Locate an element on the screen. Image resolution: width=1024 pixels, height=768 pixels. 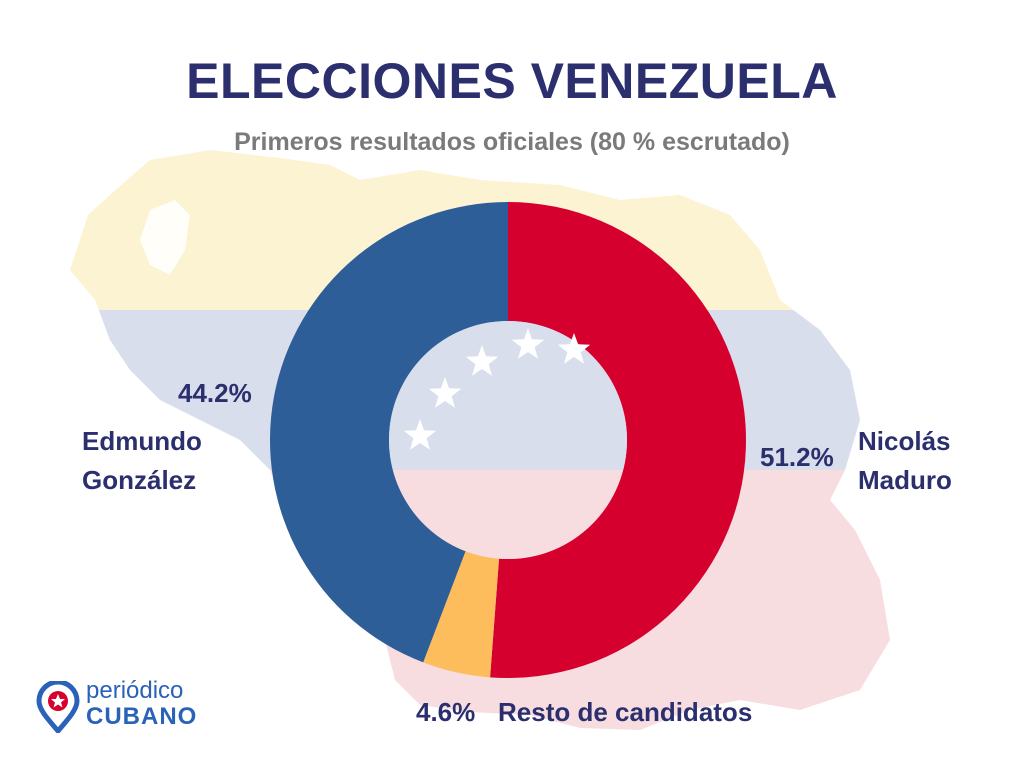
location-pin-star-icon is located at coordinates (58, 707).